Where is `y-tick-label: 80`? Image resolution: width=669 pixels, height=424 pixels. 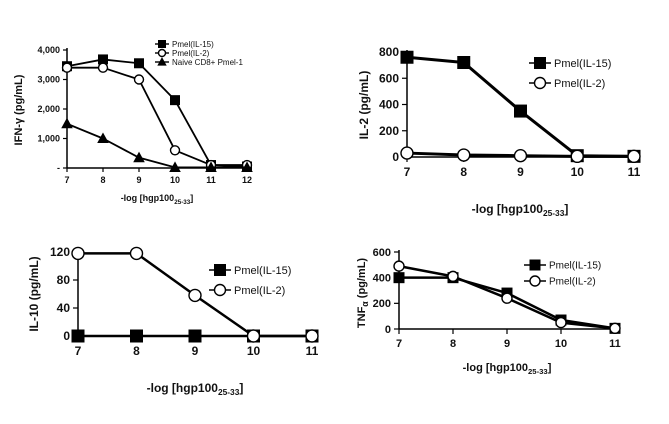 y-tick-label: 80 is located at coordinates (64, 280).